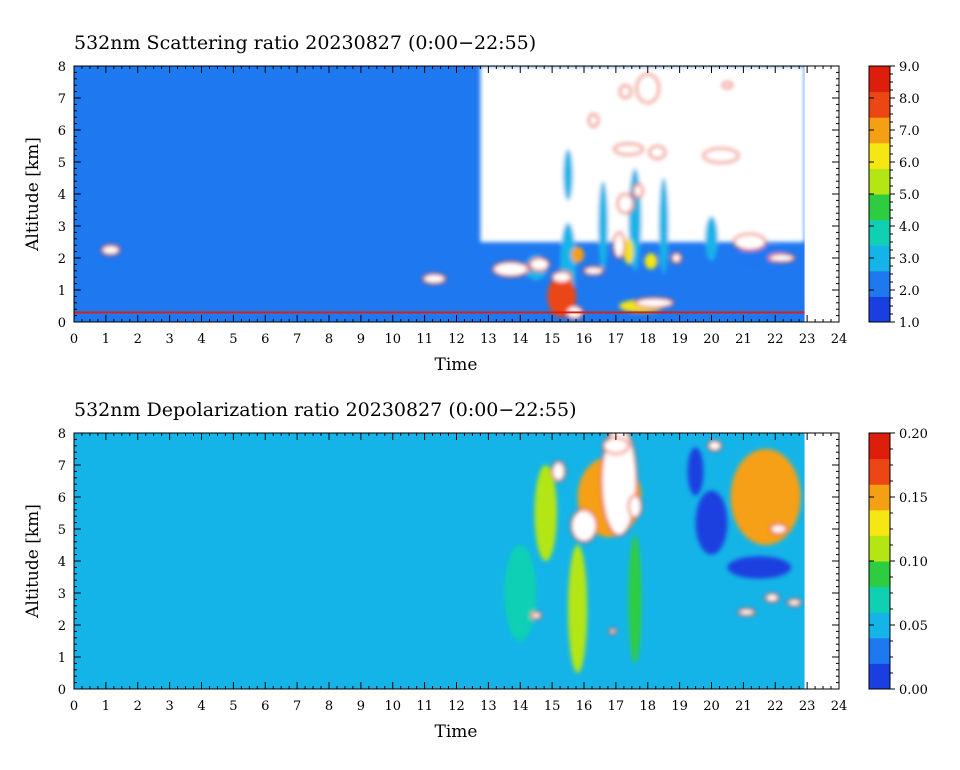  I want to click on y-tick-label: 5, so click(62, 530).